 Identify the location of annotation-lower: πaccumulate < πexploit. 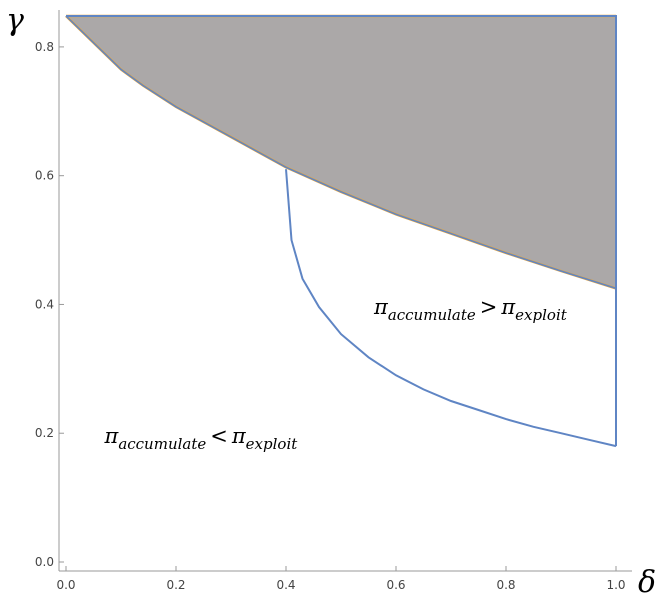
(201, 438).